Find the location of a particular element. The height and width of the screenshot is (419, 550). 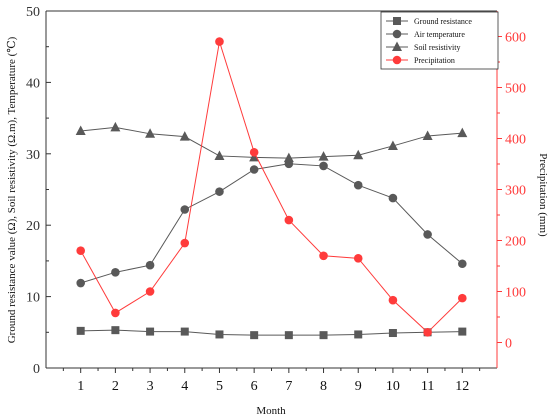

left-tick-label: 30 is located at coordinates (33, 155).